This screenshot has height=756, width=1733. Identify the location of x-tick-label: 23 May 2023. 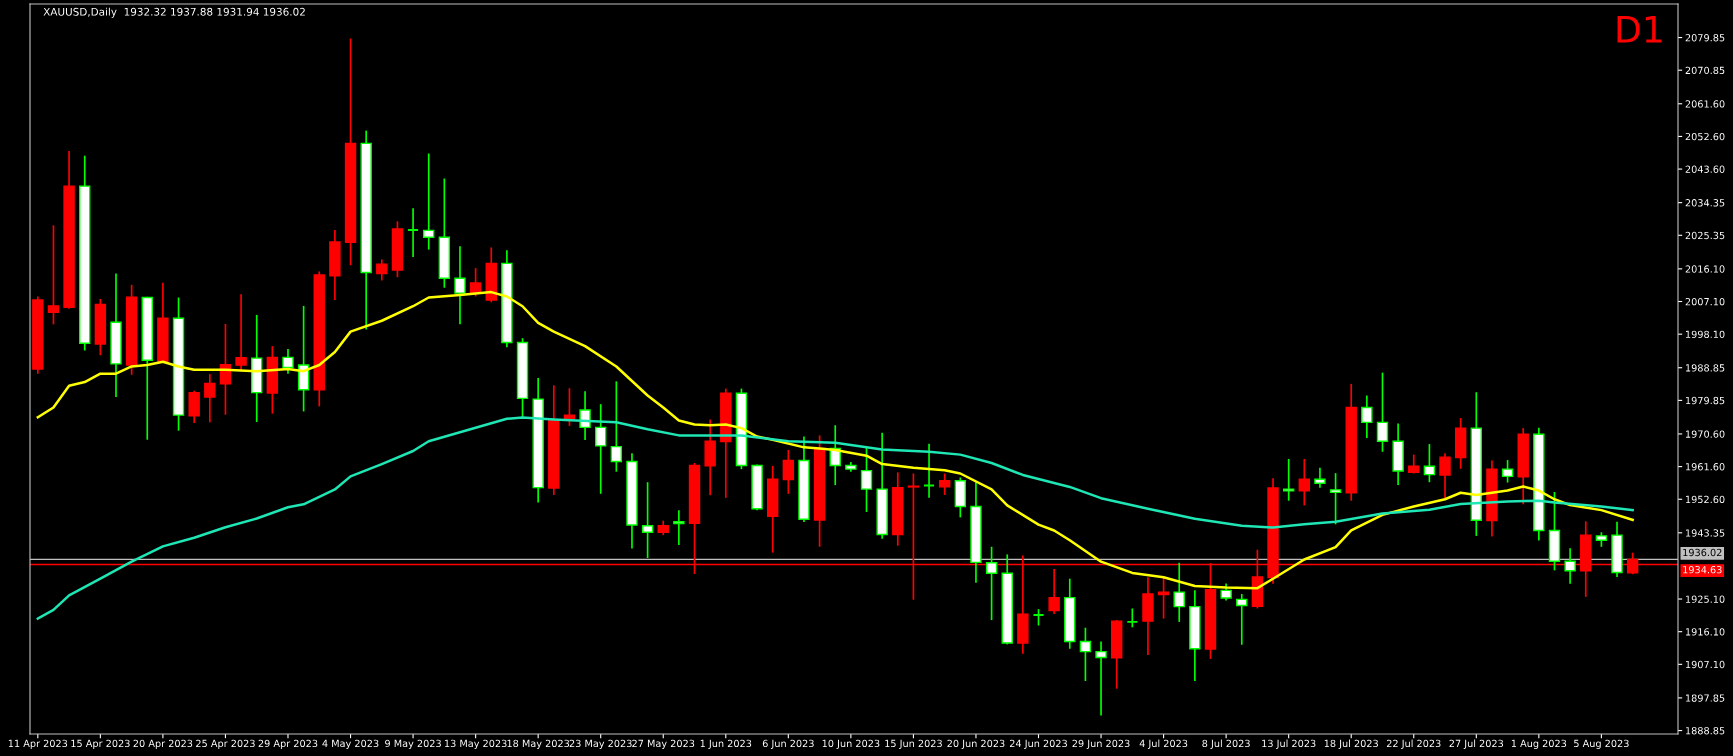
(600, 744).